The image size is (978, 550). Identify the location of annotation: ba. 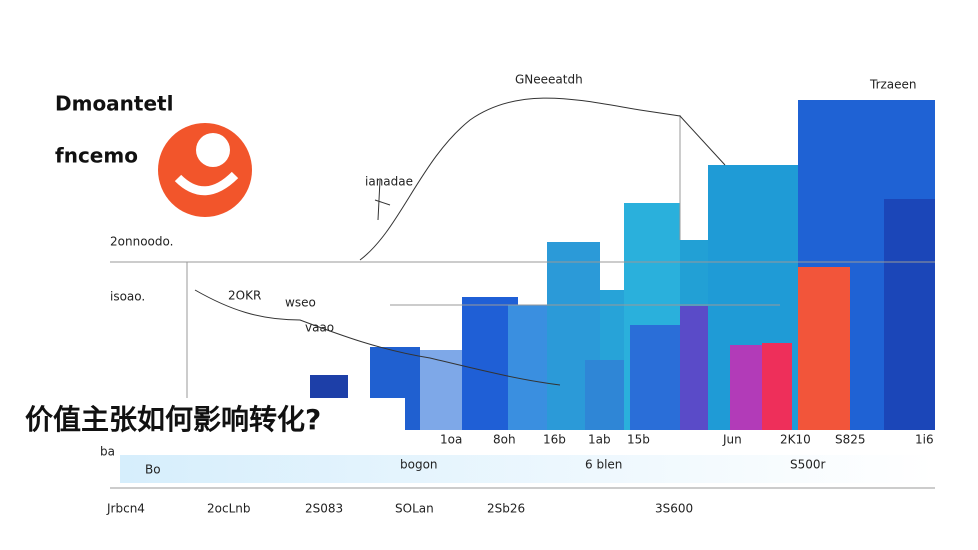
(107, 452).